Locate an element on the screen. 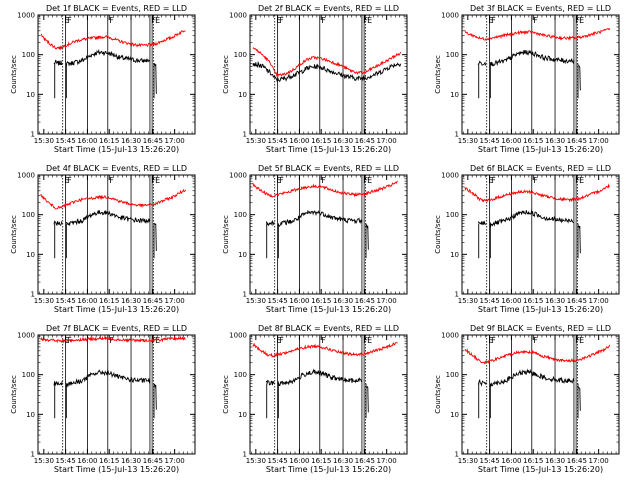 The height and width of the screenshot is (484, 640). chart-title: Det 3f BLACK = Events, RED = LLD is located at coordinates (540, 8).